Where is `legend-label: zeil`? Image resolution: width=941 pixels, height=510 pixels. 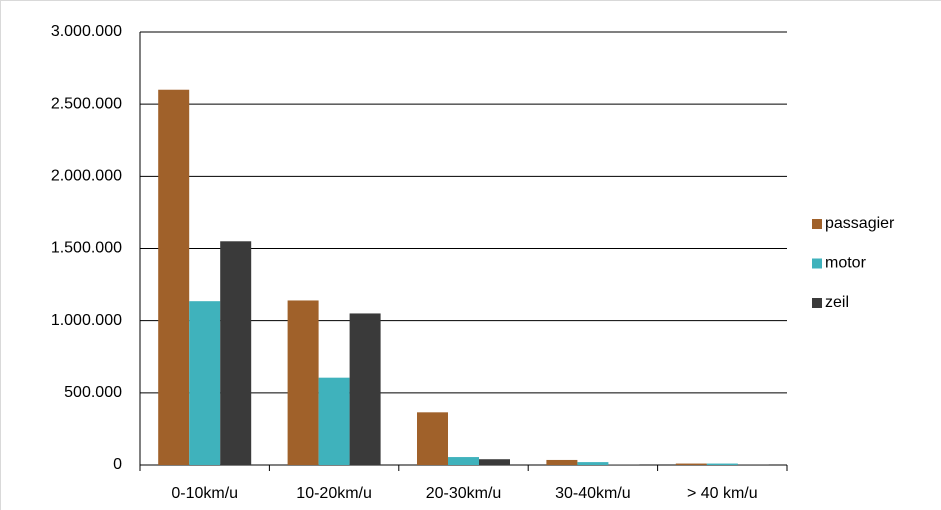
legend-label: zeil is located at coordinates (837, 302).